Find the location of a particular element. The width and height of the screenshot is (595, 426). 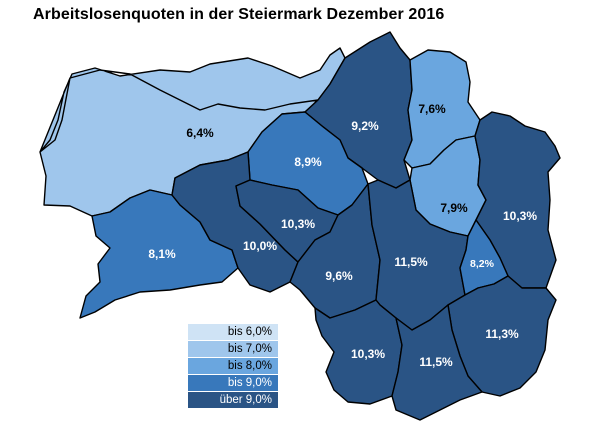

label-region-0: 6,4% is located at coordinates (200, 133).